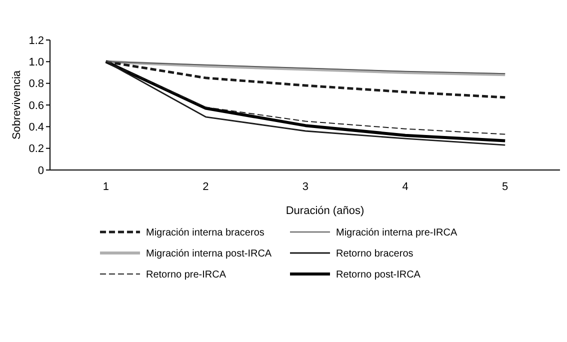  What do you see at coordinates (36, 149) in the screenshot?
I see `y-tick-label: 0.2` at bounding box center [36, 149].